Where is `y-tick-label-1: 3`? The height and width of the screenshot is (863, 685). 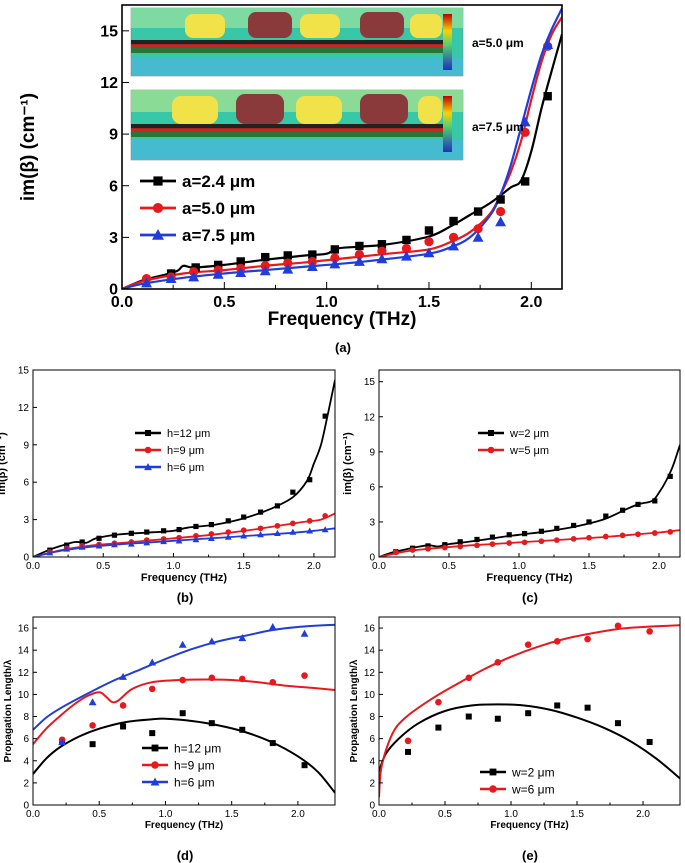 y-tick-label-1: 3 is located at coordinates (113, 238).